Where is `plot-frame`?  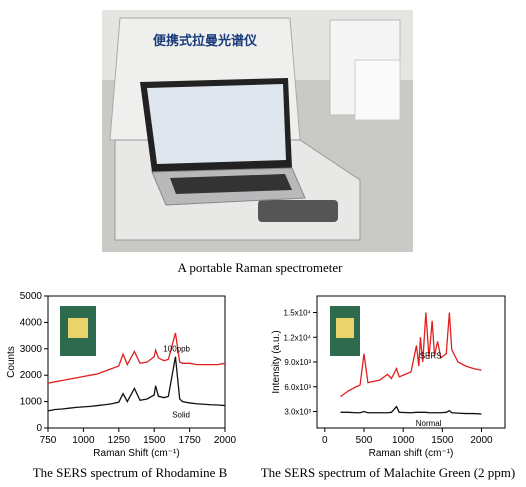 plot-frame is located at coordinates (136, 362).